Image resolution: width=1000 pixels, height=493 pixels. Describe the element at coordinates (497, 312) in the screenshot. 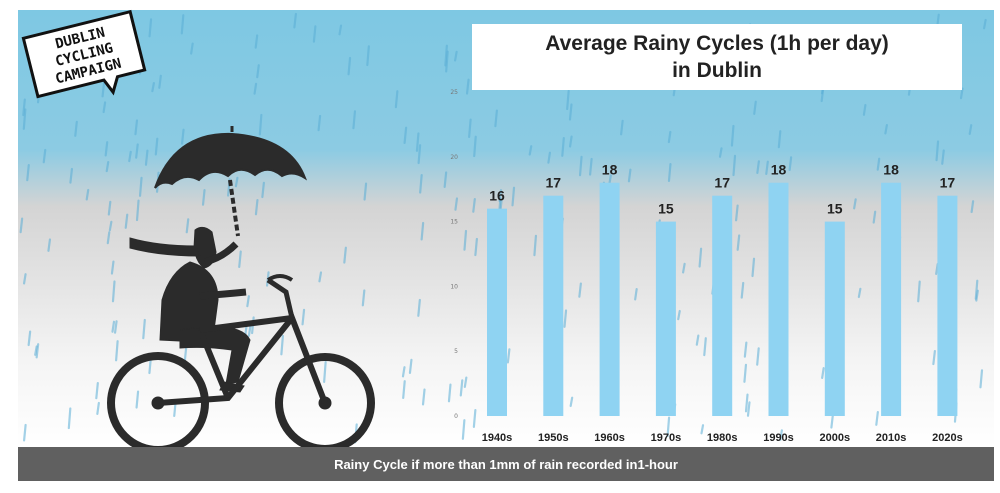

I see `bar-1940s` at that location.